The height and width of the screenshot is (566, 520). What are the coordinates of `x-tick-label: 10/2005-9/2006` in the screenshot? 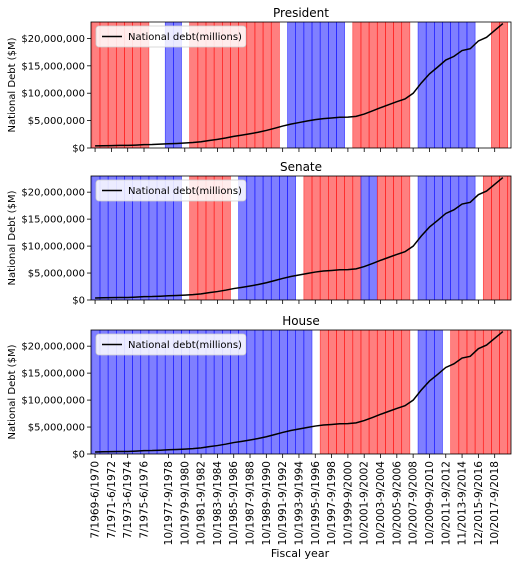 It's located at (397, 503).